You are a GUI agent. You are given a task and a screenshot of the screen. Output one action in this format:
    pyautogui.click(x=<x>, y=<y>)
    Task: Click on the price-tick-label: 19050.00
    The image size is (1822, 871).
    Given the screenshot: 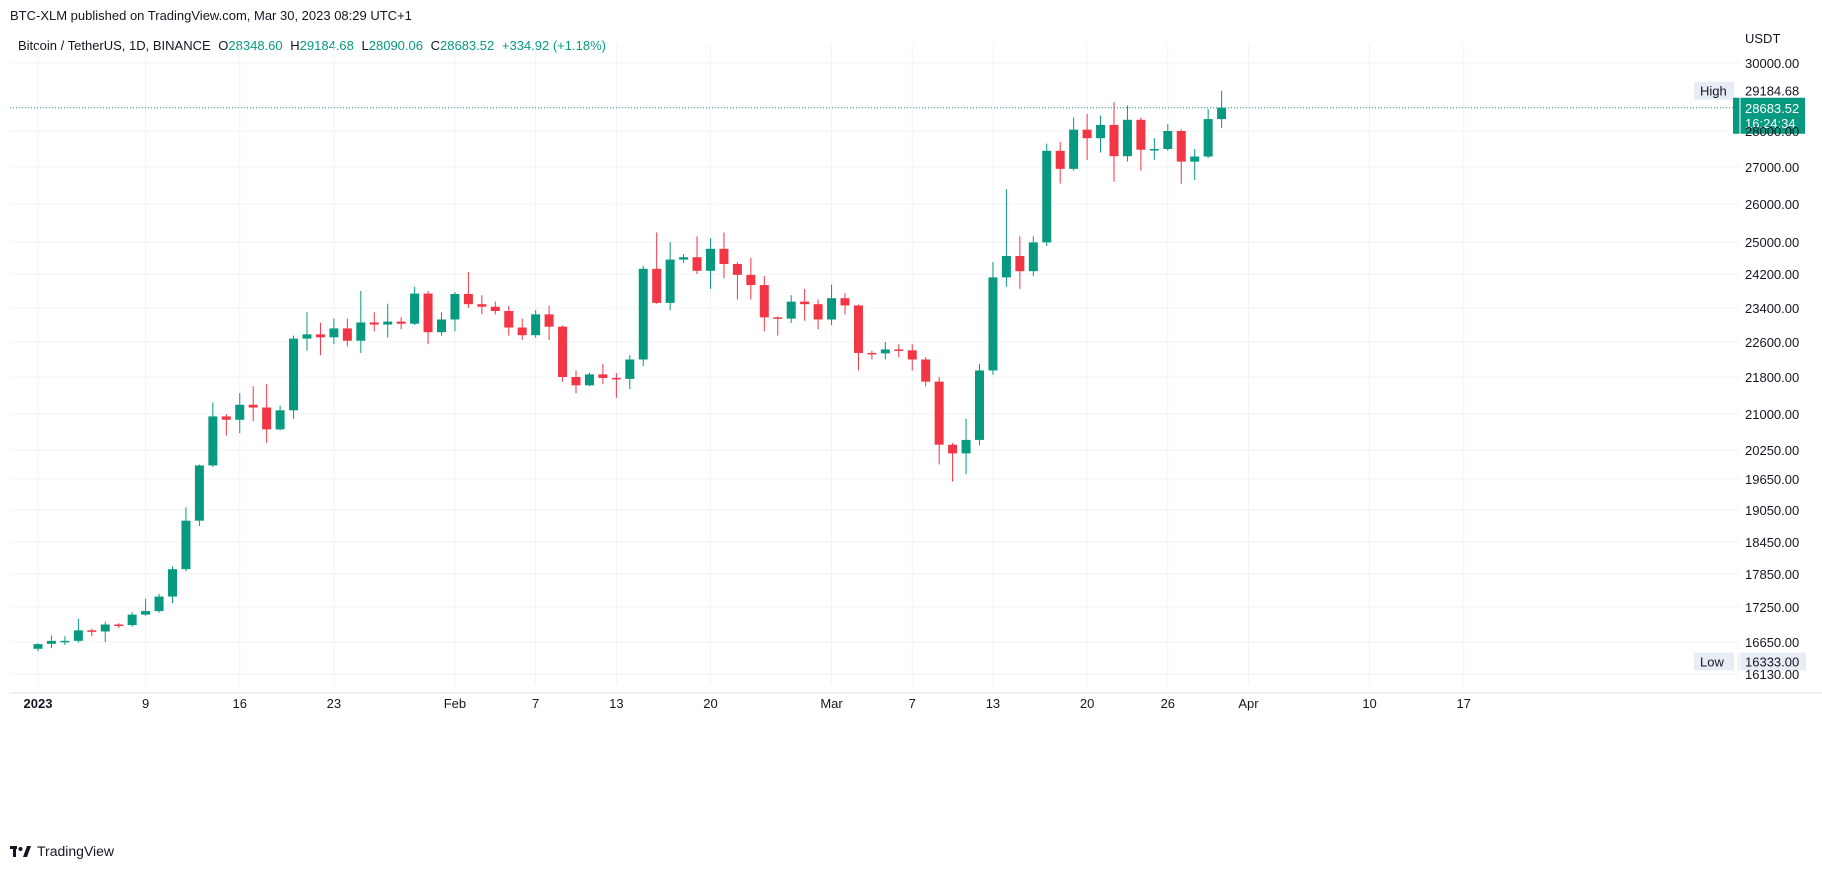 What is the action you would take?
    pyautogui.click(x=1772, y=510)
    